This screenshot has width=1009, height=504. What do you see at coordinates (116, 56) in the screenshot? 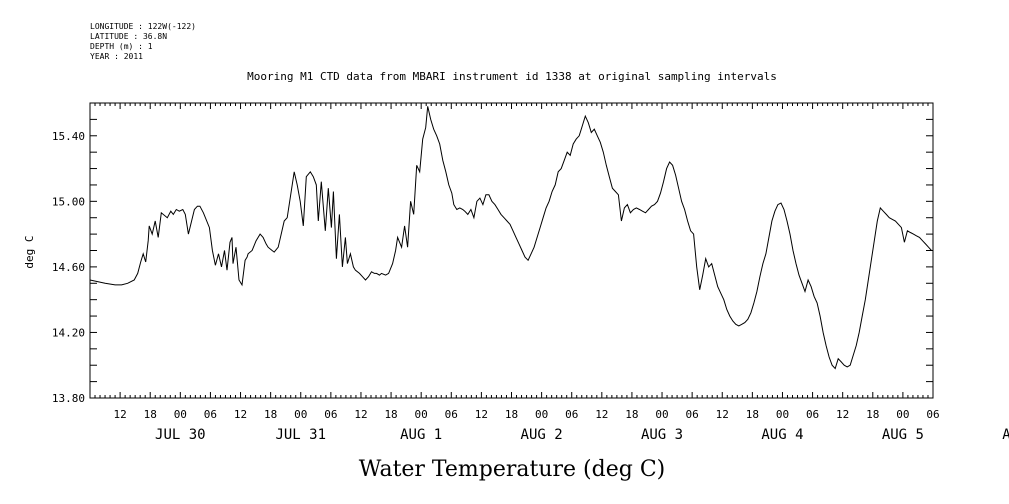
I see `year-text: YEAR : 2011` at bounding box center [116, 56].